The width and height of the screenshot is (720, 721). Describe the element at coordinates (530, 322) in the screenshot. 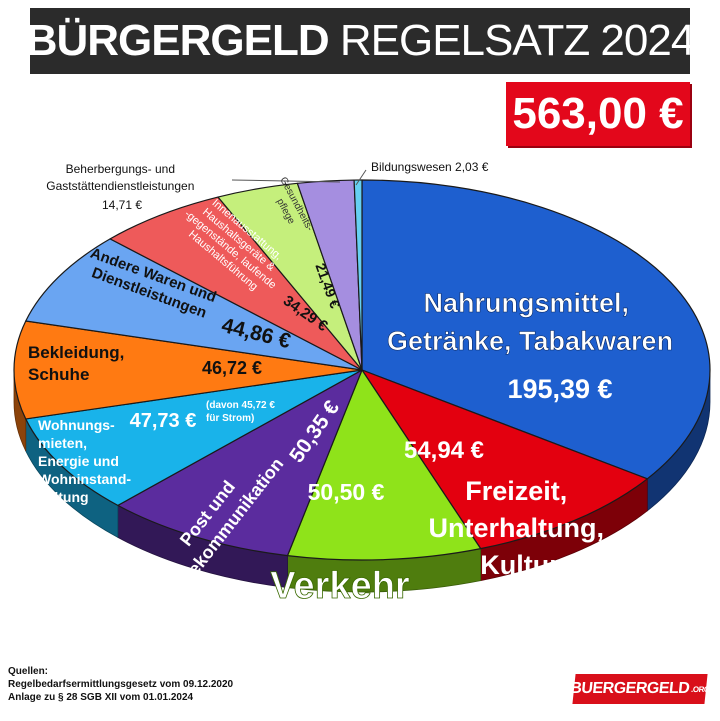

I see `label-nahrung: Nahrungsmittel, Getränke, Tabakwaren` at that location.